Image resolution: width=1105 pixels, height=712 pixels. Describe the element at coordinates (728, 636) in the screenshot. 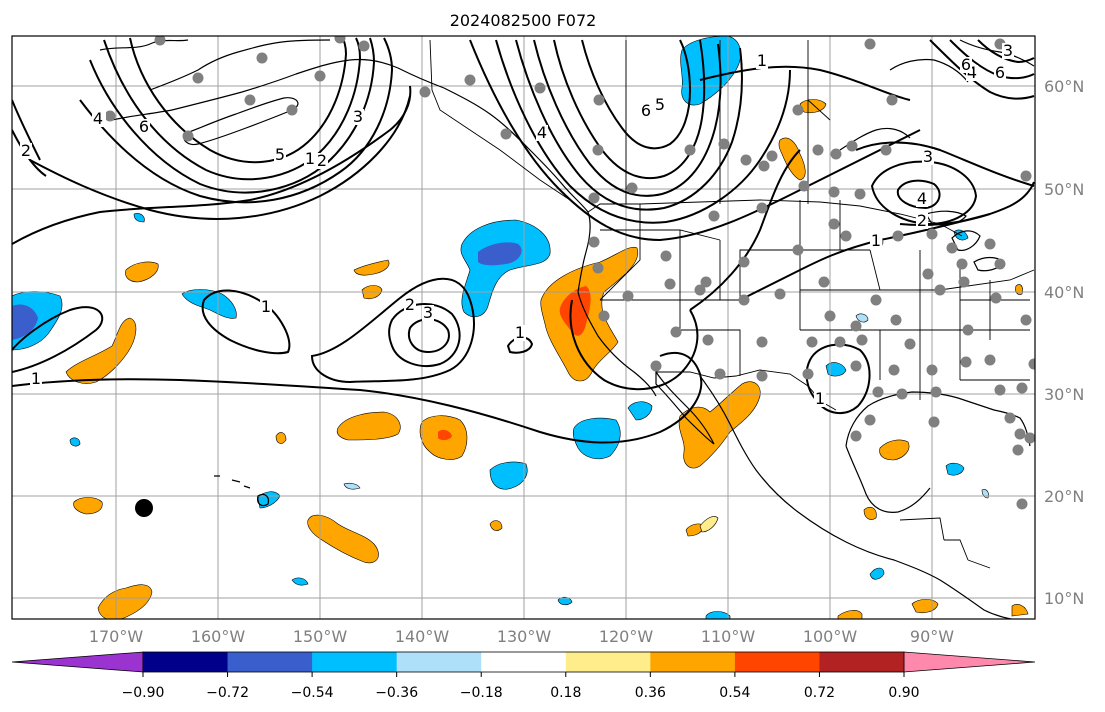

I see `longitude-label: 110°W` at that location.